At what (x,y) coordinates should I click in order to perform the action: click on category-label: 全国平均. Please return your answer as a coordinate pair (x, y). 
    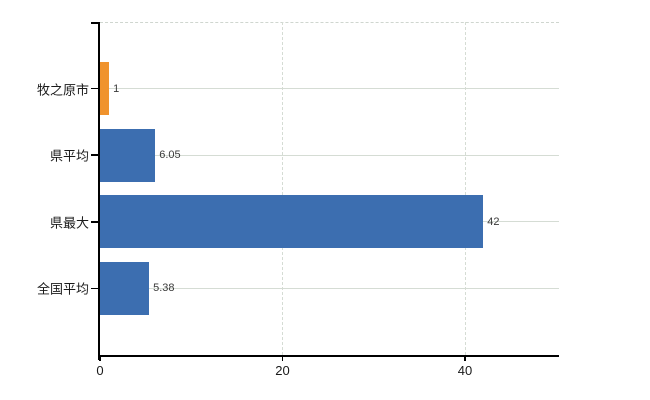
    Looking at the image, I should click on (62, 289).